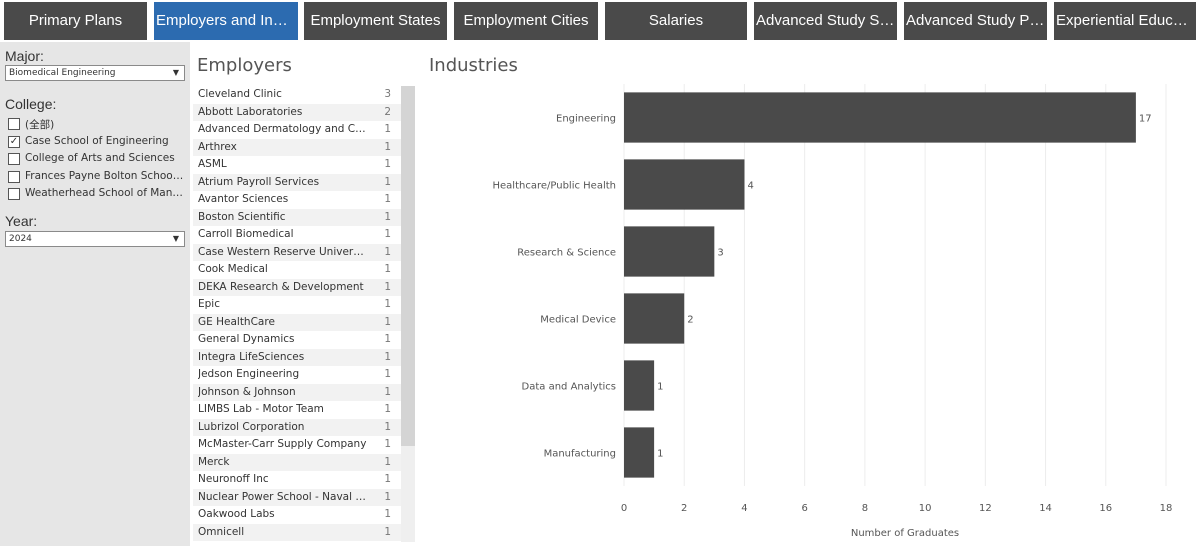 The width and height of the screenshot is (1200, 546). What do you see at coordinates (251, 356) in the screenshot?
I see `employer-name: Integra LifeSciences` at bounding box center [251, 356].